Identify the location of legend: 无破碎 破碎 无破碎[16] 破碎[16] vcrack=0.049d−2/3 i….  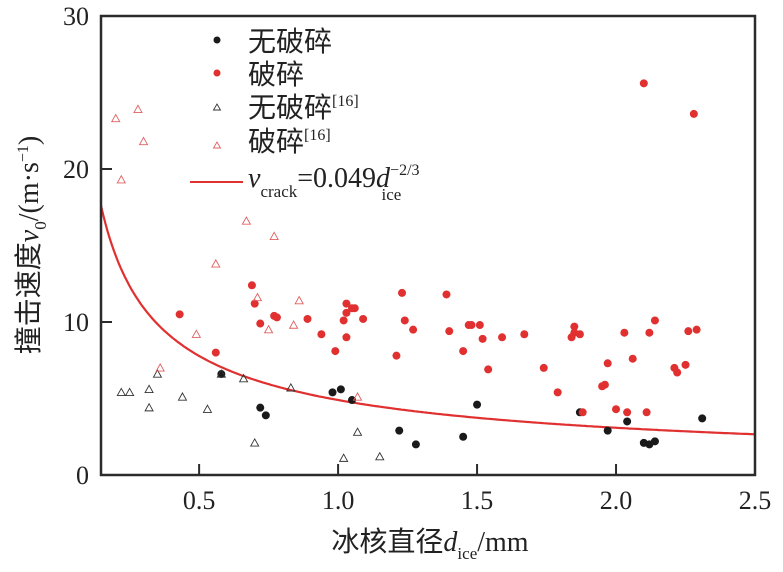
(305, 115).